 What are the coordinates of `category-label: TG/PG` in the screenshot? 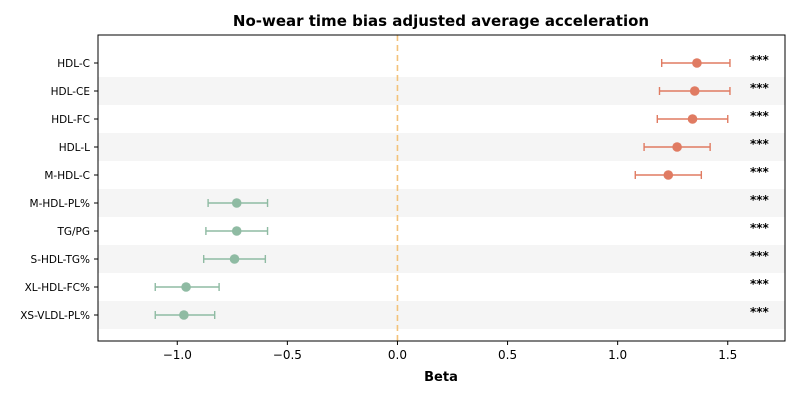 It's located at (73, 232).